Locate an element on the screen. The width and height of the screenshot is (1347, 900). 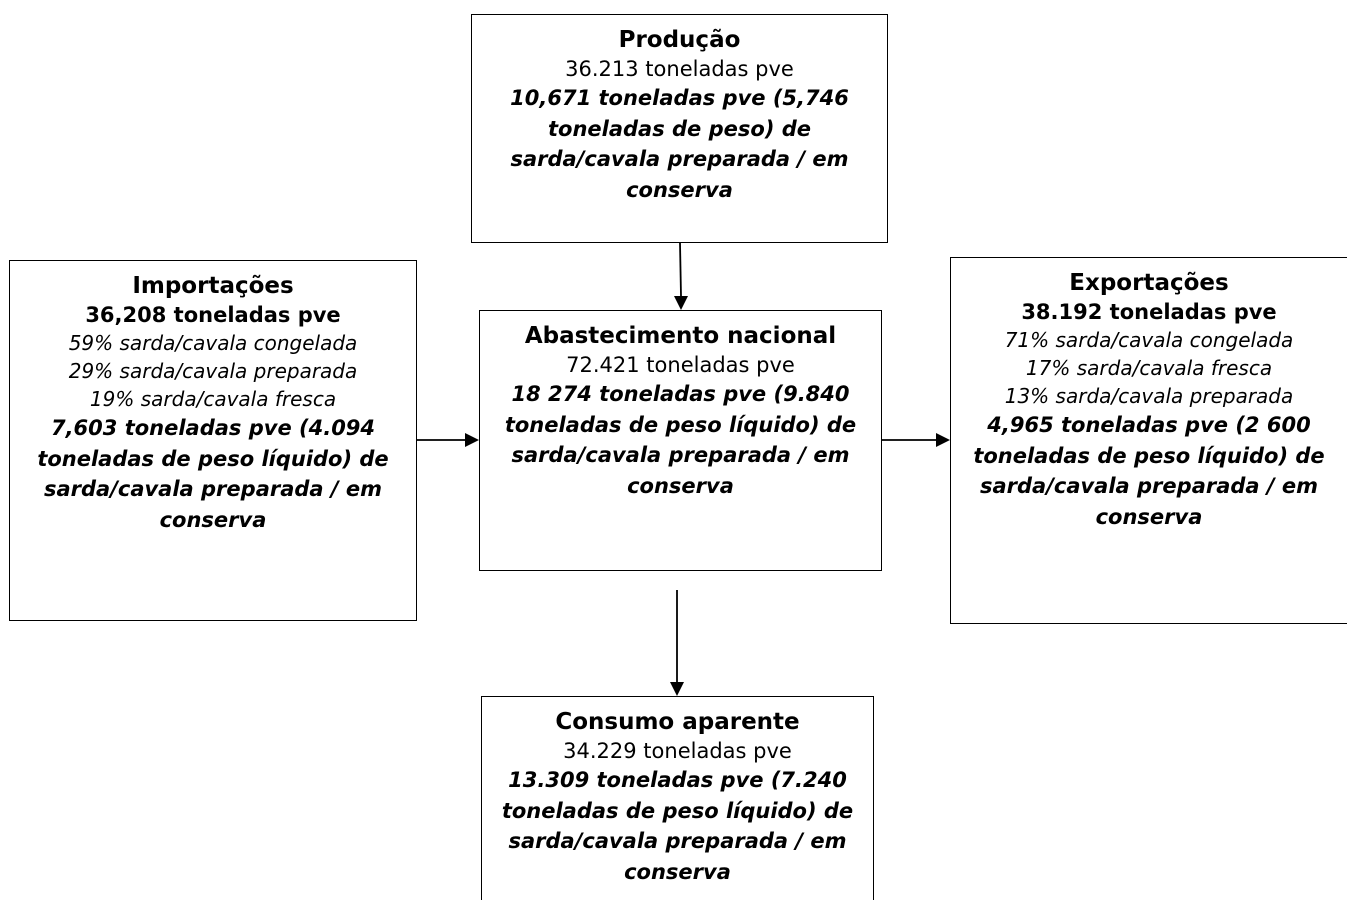
abastecimento-prepared-line: conserva is located at coordinates (680, 485).